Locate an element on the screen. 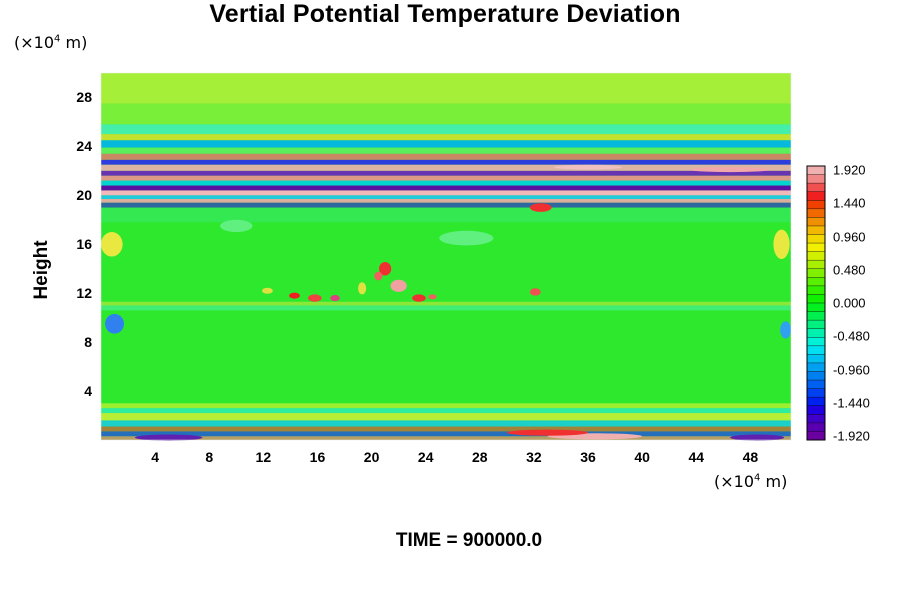  y-tick-label: 16 is located at coordinates (84, 244).